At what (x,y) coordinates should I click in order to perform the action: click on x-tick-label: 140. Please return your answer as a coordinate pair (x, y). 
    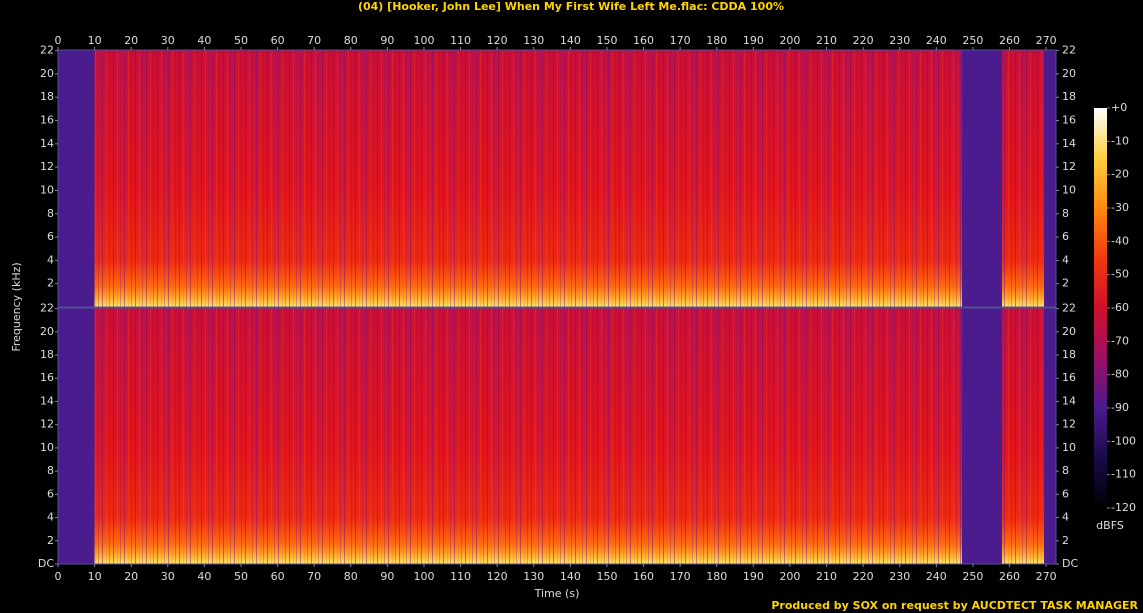
    Looking at the image, I should click on (570, 40).